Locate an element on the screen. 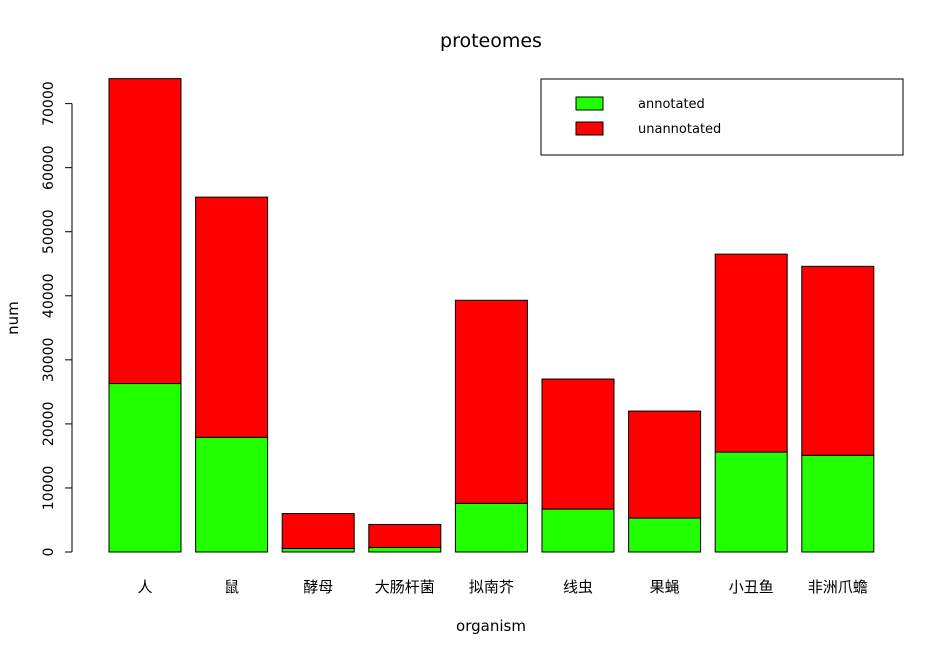 The image size is (944, 655). x-tick-label: 果蝇 is located at coordinates (665, 587).